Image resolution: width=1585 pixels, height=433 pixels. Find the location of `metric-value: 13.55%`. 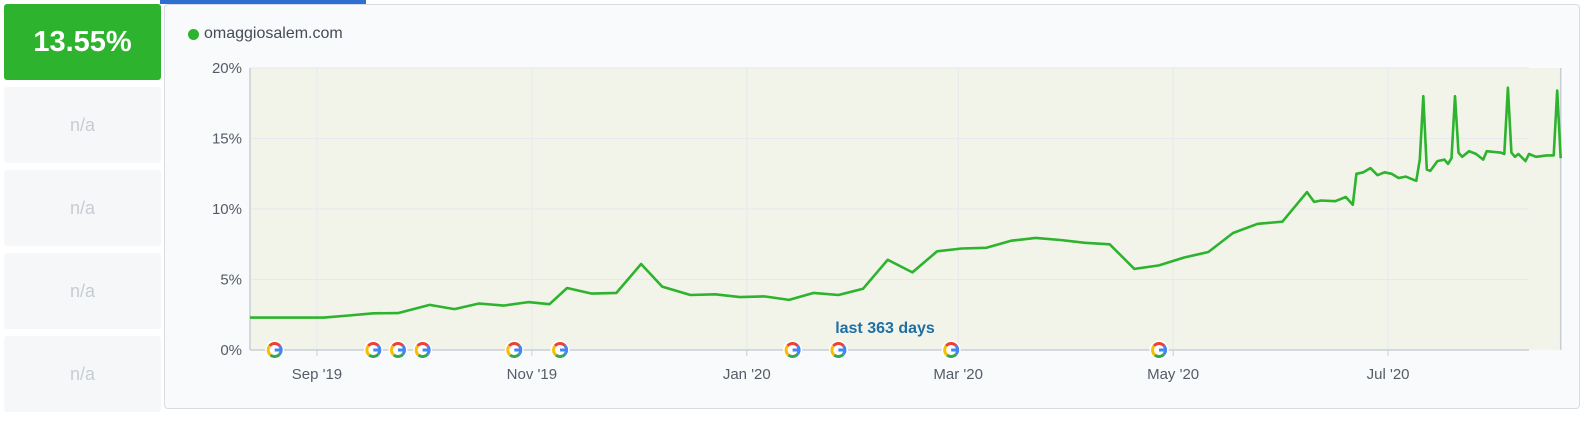

metric-value: 13.55% is located at coordinates (82, 41).